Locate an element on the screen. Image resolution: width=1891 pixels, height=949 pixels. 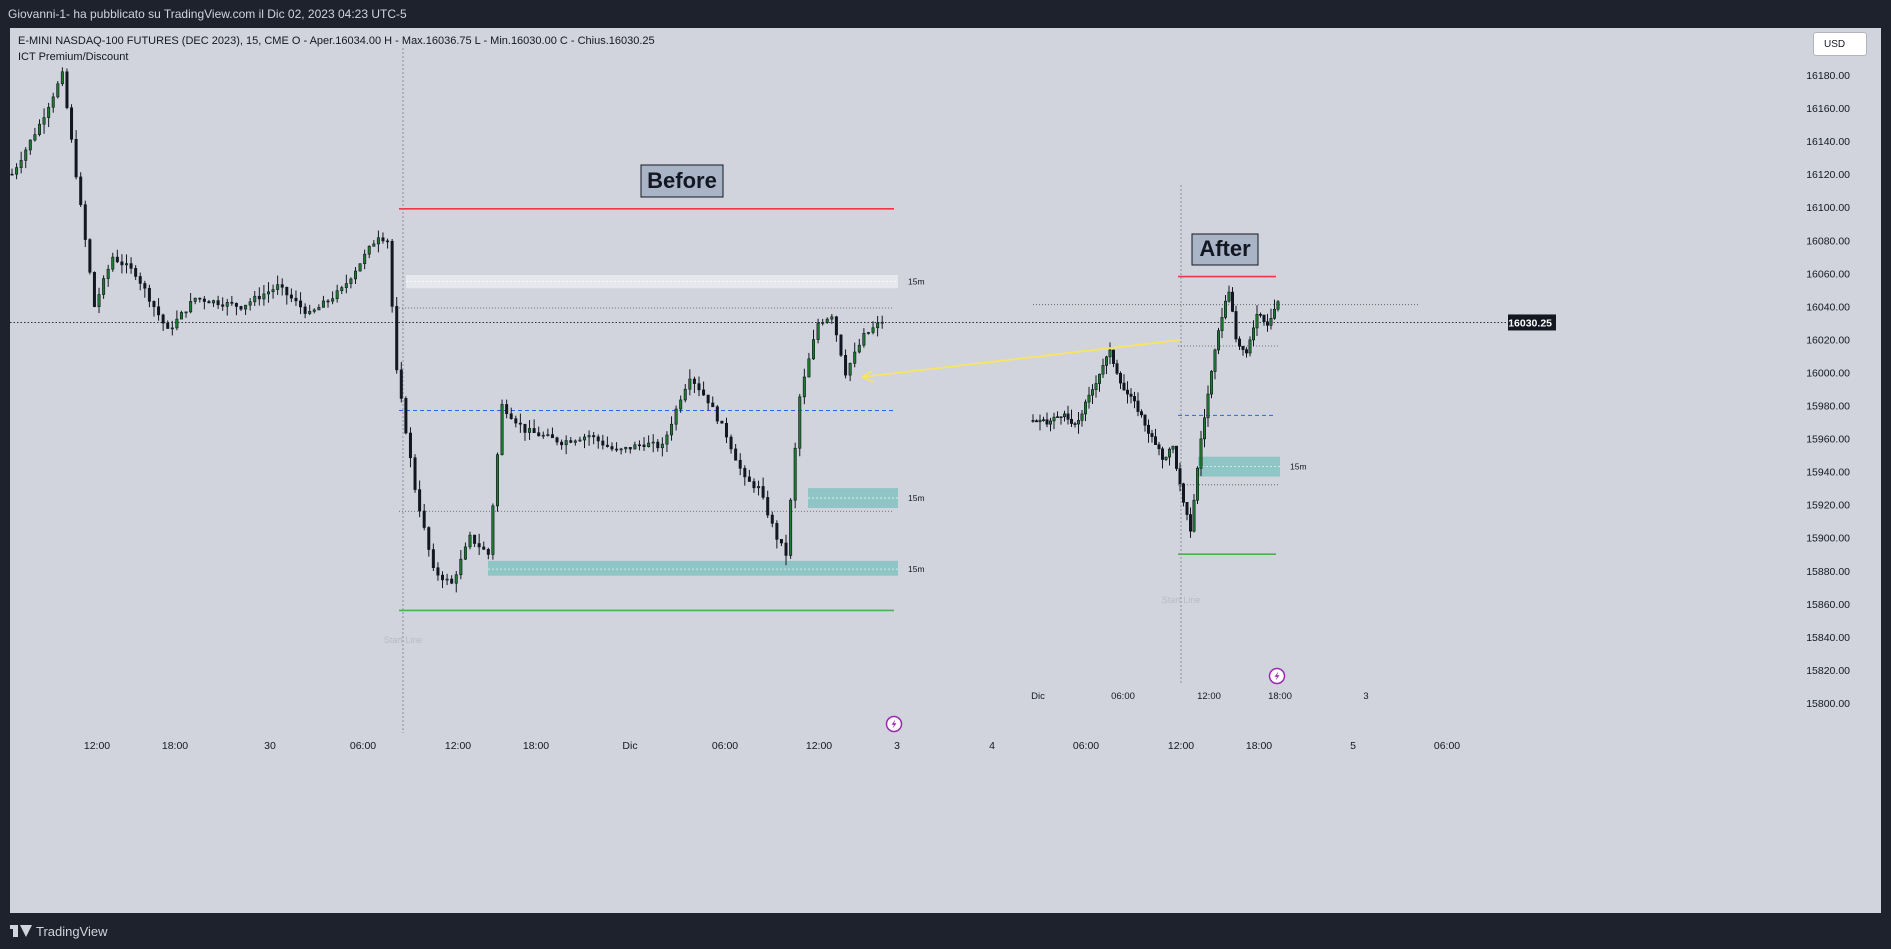
y-tick-label: 16000.00 is located at coordinates (1828, 373).